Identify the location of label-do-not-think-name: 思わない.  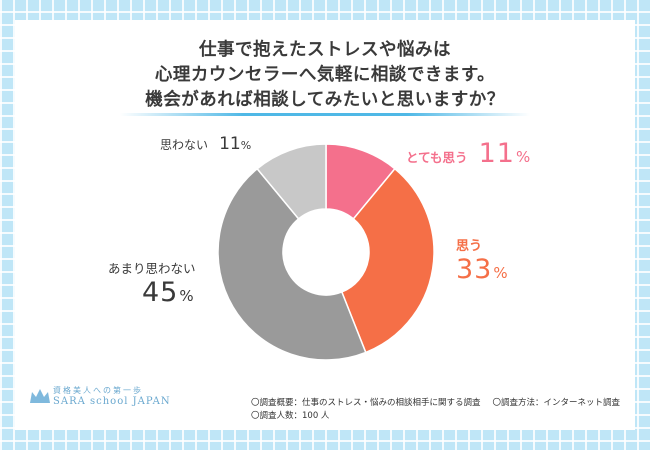
(184, 145).